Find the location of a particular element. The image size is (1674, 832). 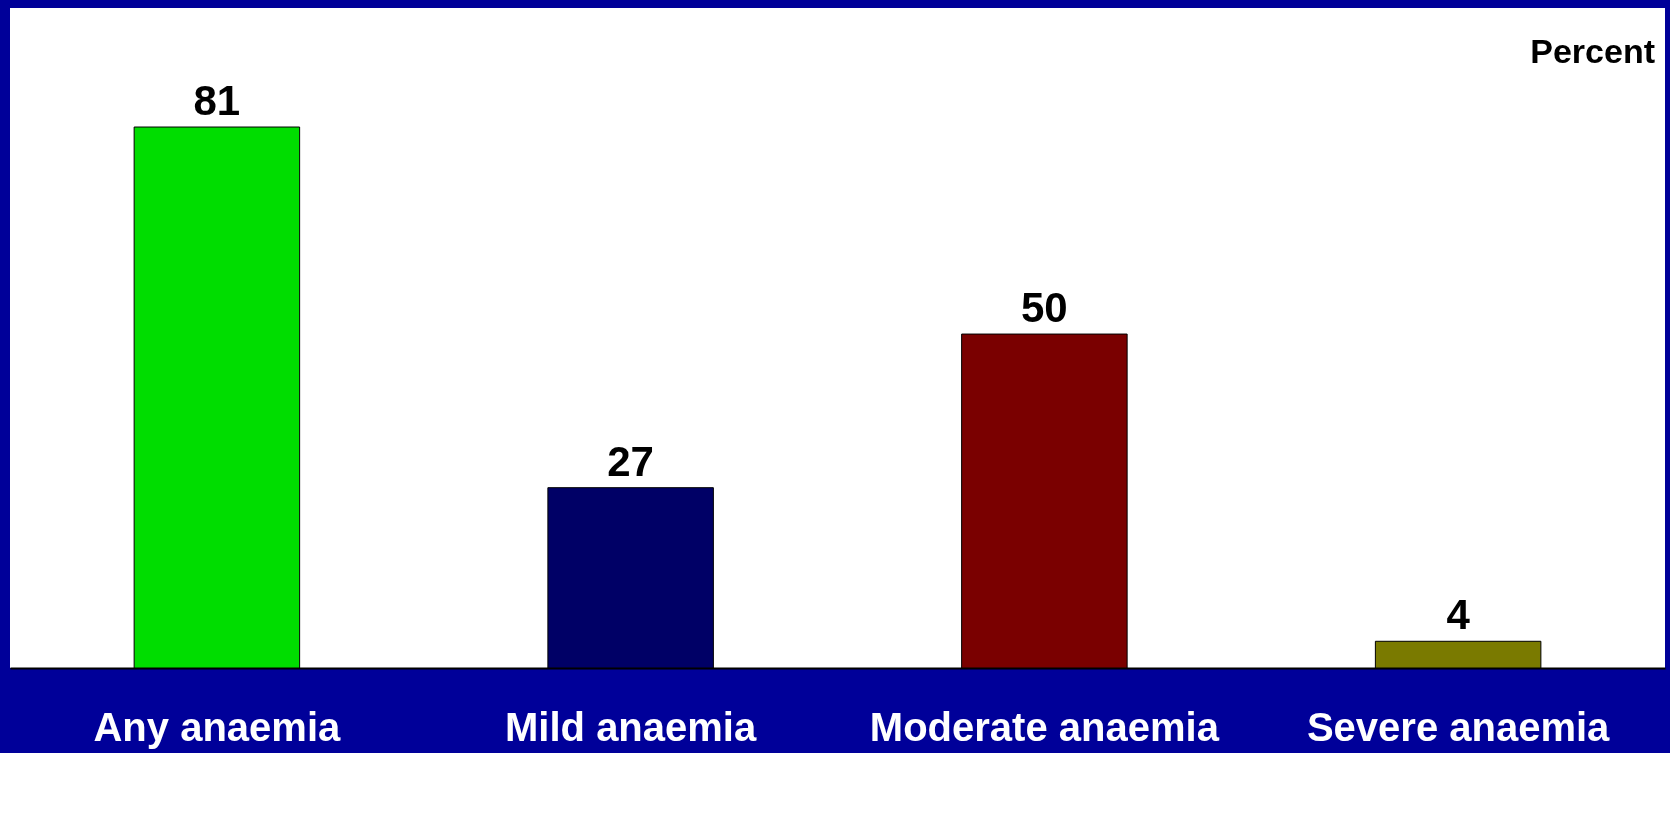

x-tick-label: Moderate anaemia is located at coordinates (1044, 726).